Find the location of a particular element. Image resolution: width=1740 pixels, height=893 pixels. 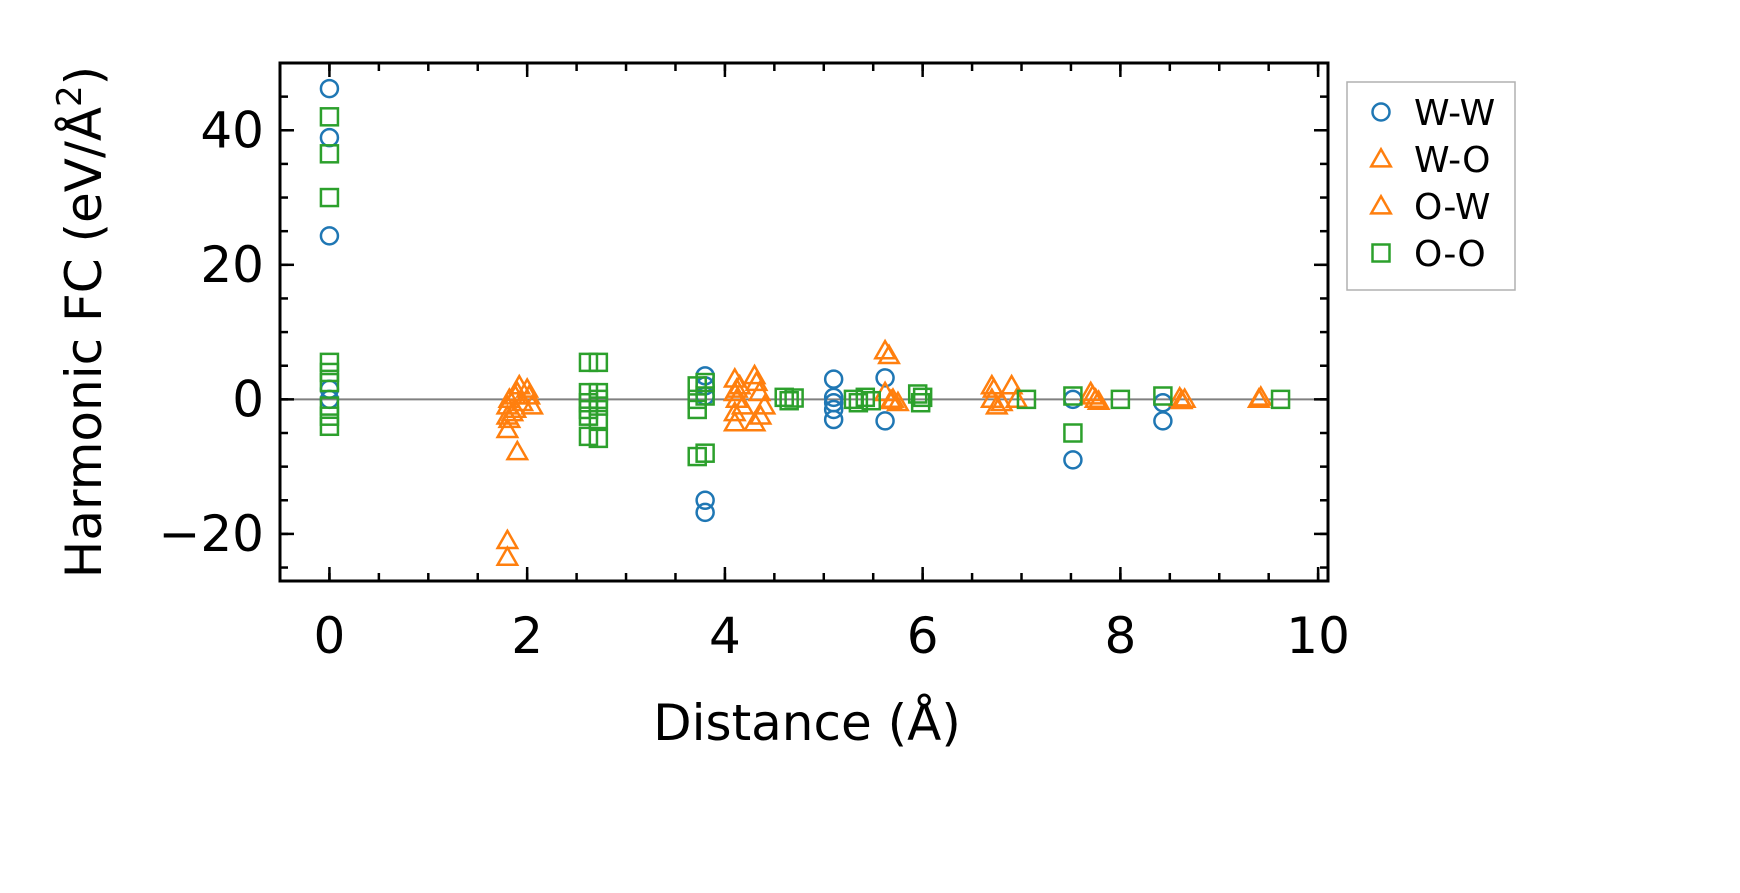

x-tick-label: 2 is located at coordinates (527, 636).